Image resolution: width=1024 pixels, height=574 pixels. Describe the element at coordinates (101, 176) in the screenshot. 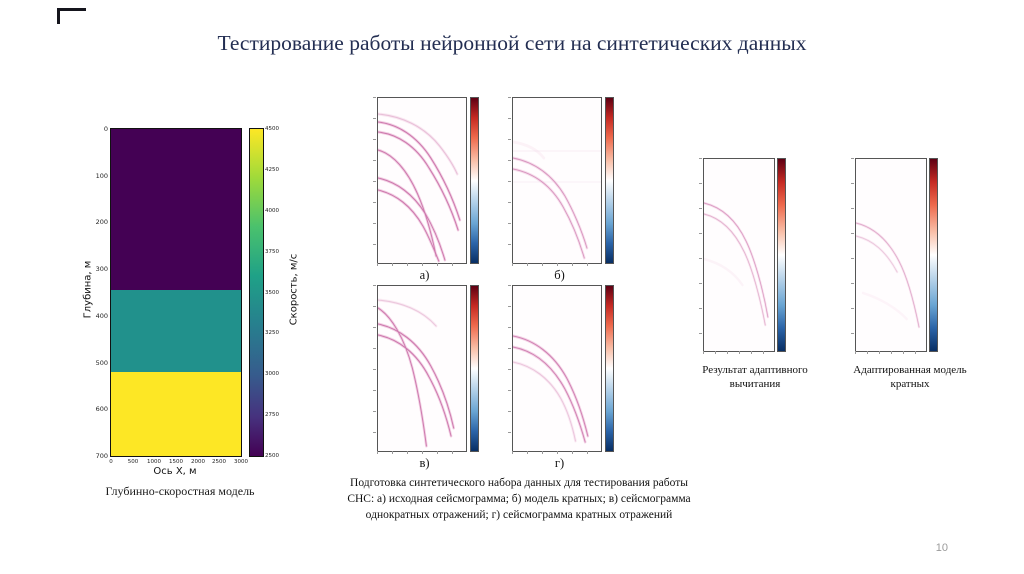

I see `y-tick: 100` at that location.